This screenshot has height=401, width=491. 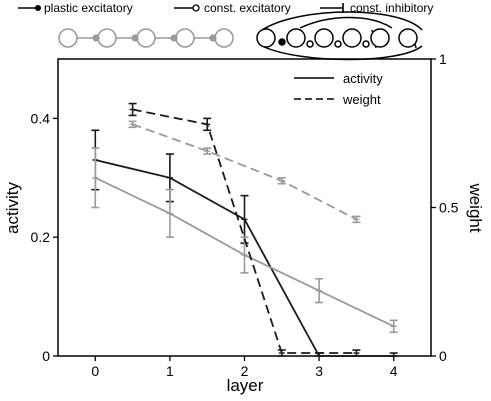 I want to click on inhibitory-network-diagram, so click(x=339, y=36).